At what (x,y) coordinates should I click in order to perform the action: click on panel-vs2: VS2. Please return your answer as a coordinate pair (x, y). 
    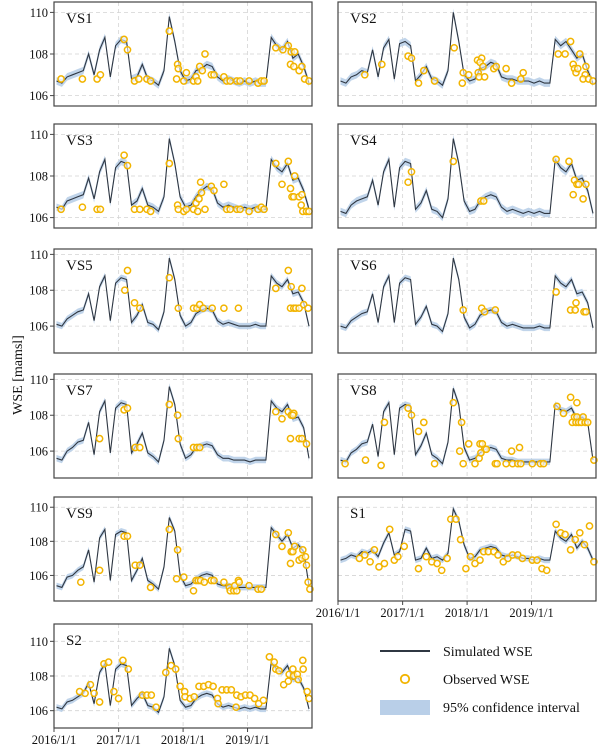
    Looking at the image, I should click on (467, 54).